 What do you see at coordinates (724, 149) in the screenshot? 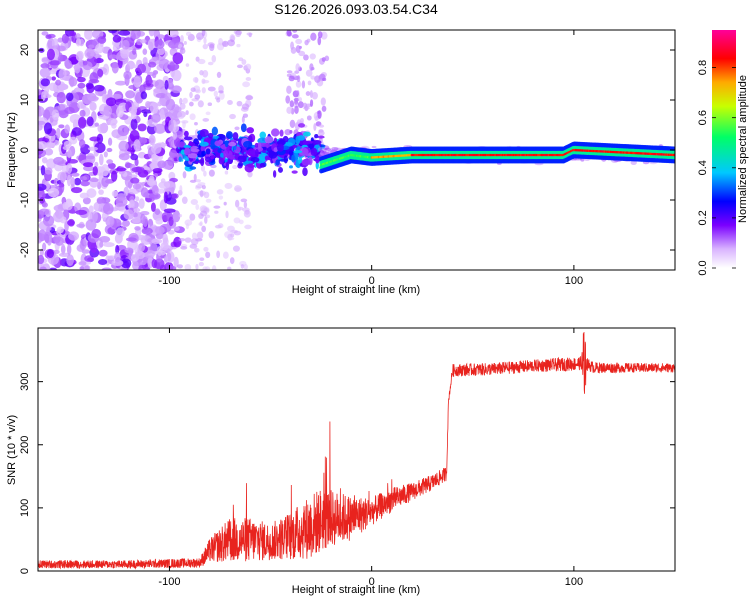
I see `colorbar-gradient` at bounding box center [724, 149].